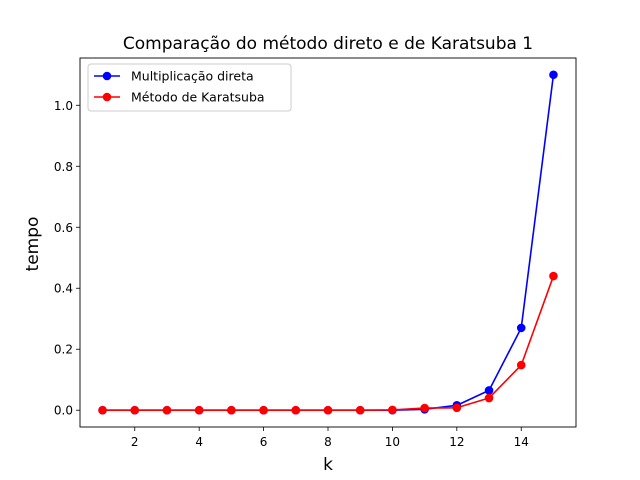 This screenshot has width=640, height=480. I want to click on x-tick-label: 10, so click(392, 442).